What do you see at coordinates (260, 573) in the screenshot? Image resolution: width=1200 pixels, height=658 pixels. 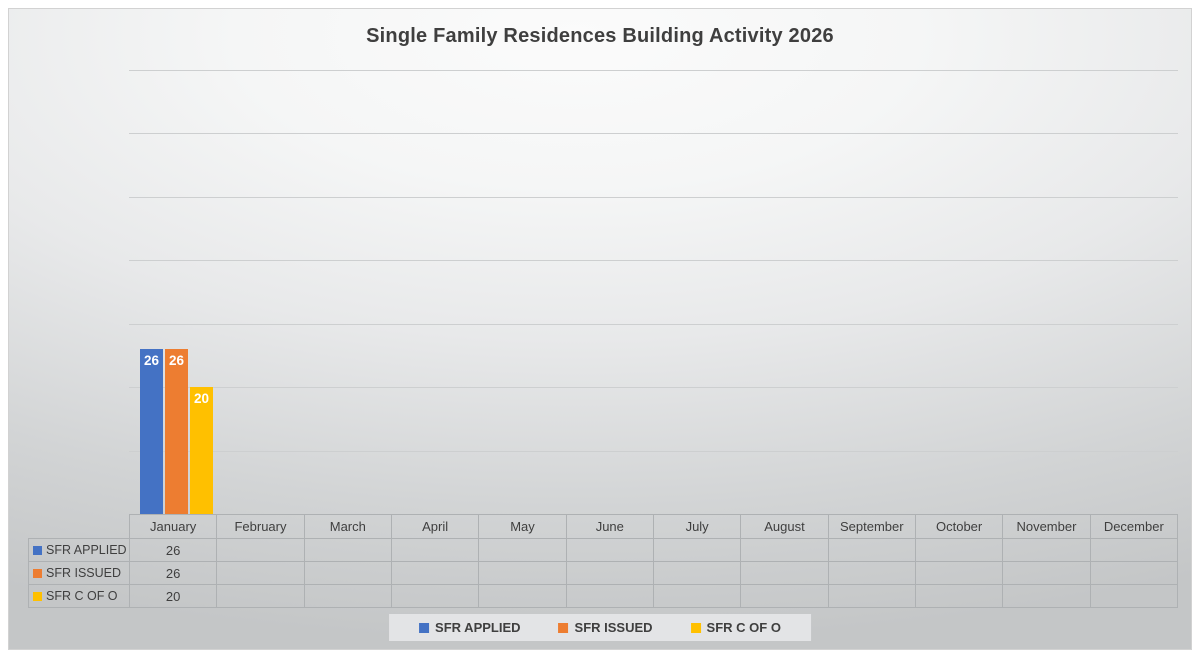 I see `table-cell-sfr-issued-february` at bounding box center [260, 573].